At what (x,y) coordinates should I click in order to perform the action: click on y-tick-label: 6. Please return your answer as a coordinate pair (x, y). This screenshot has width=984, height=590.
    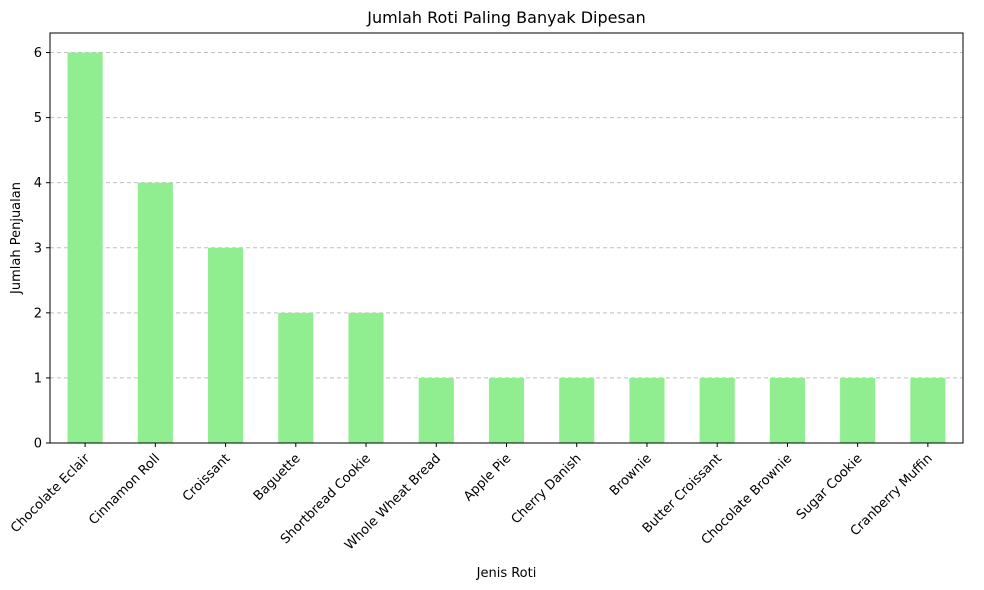
    Looking at the image, I should click on (38, 53).